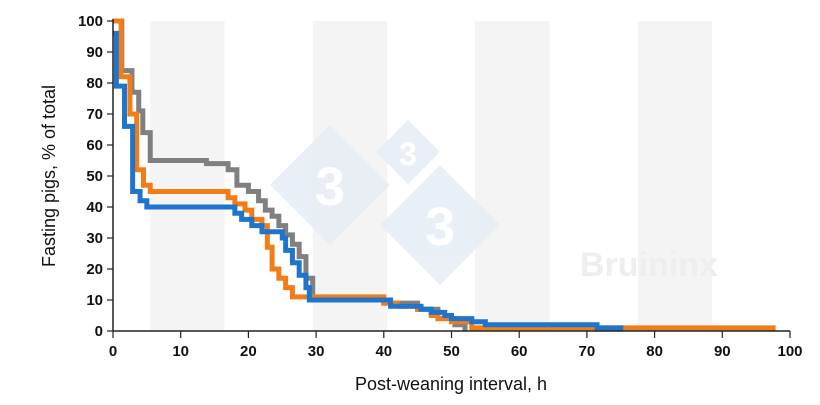 The image size is (820, 405). What do you see at coordinates (722, 351) in the screenshot?
I see `x-tick-label: 90` at bounding box center [722, 351].